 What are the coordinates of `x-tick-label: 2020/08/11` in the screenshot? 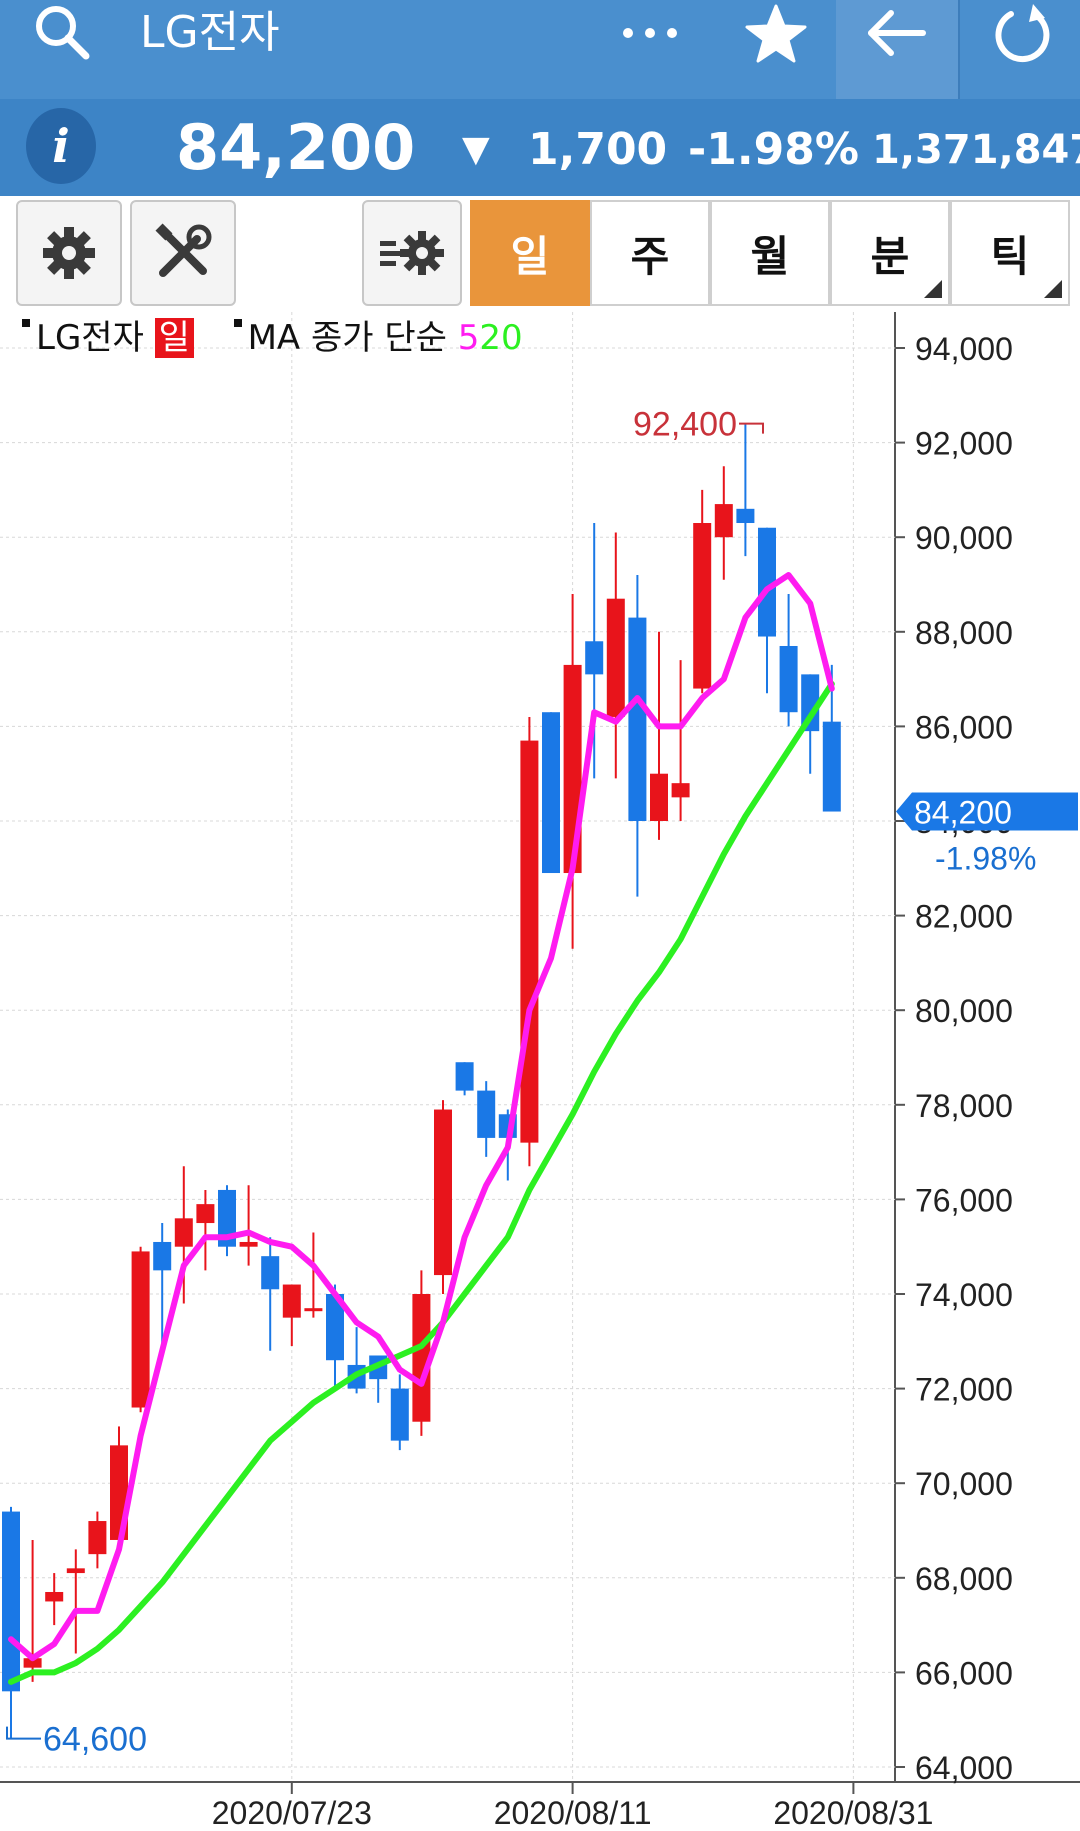 It's located at (573, 1813).